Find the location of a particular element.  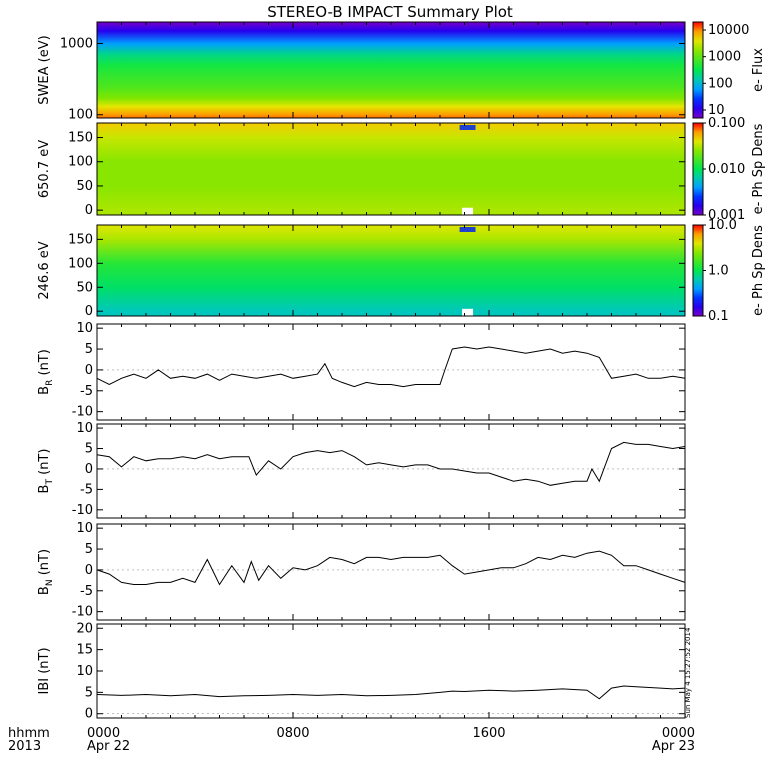

time-tick-date: Apr 23 is located at coordinates (673, 746).